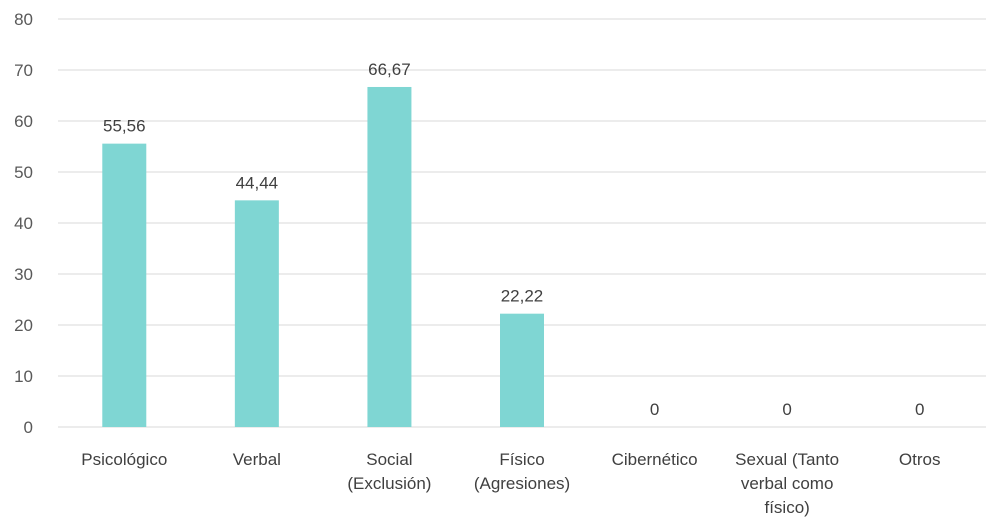  I want to click on y-tick-label: 40, so click(23, 223).